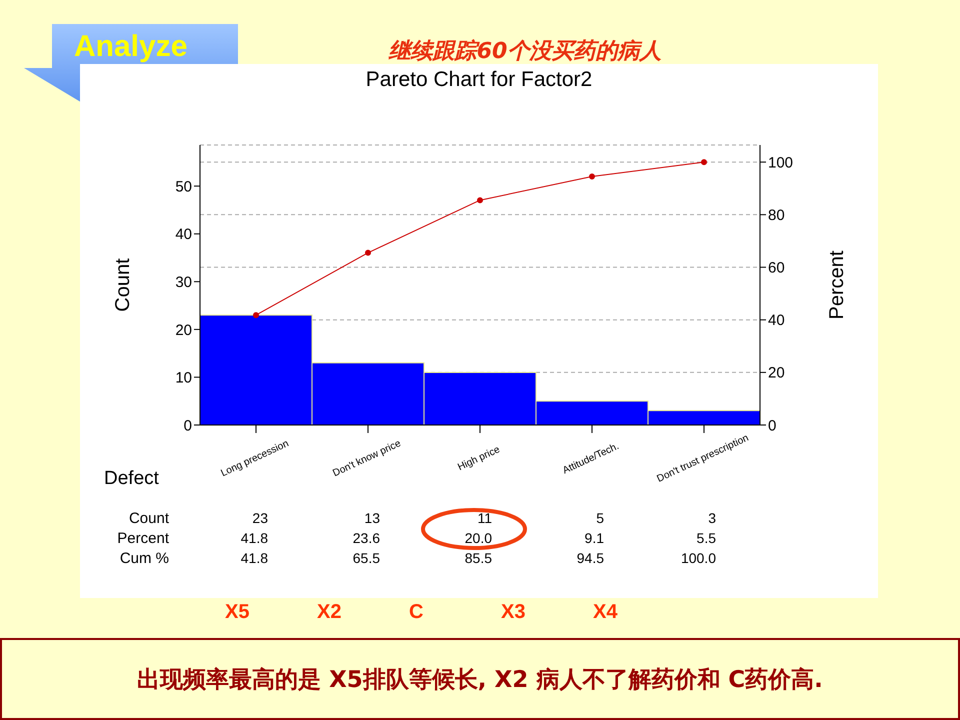 This screenshot has height=720, width=960. Describe the element at coordinates (131, 47) in the screenshot. I see `text: Analyze` at that location.